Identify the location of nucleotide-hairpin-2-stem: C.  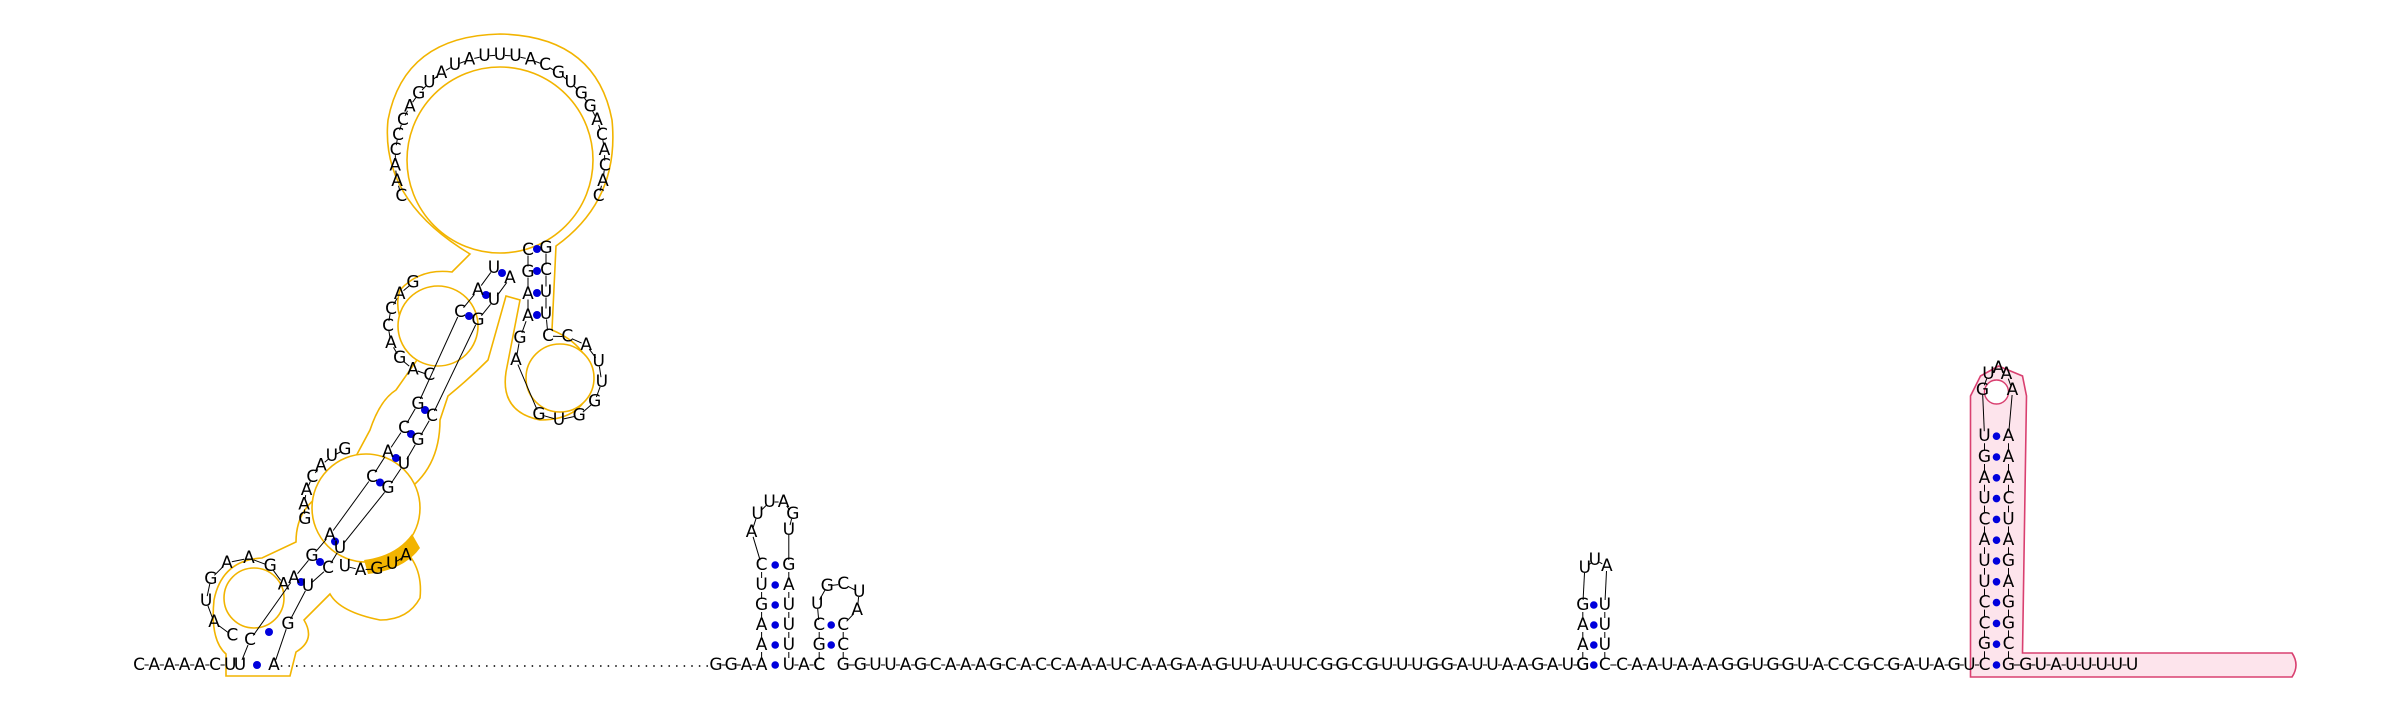
(843, 645).